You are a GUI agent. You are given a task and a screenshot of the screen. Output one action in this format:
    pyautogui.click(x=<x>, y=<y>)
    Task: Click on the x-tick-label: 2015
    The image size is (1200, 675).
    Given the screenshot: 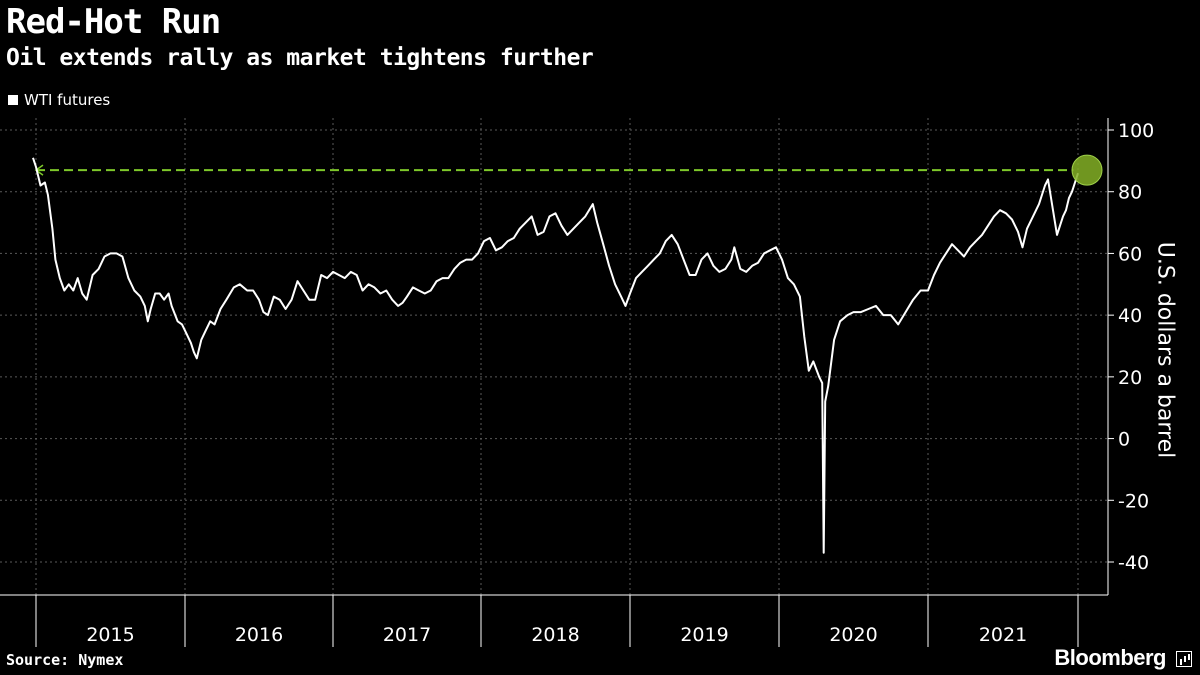 What is the action you would take?
    pyautogui.click(x=110, y=635)
    